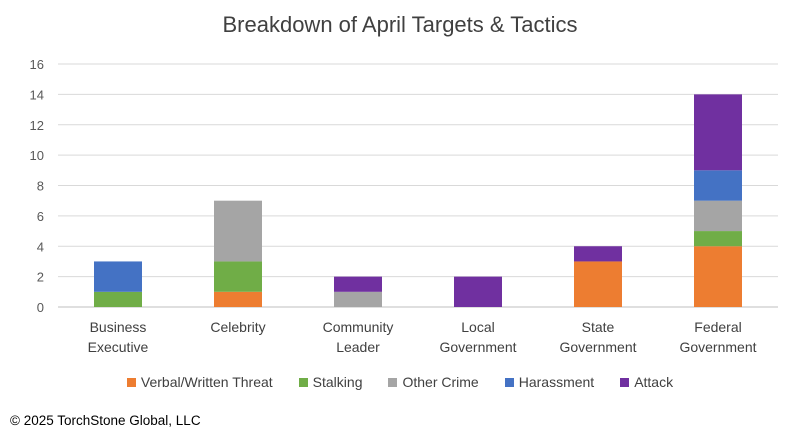 This screenshot has width=800, height=438. What do you see at coordinates (118, 347) in the screenshot?
I see `x-category-label: Executive` at bounding box center [118, 347].